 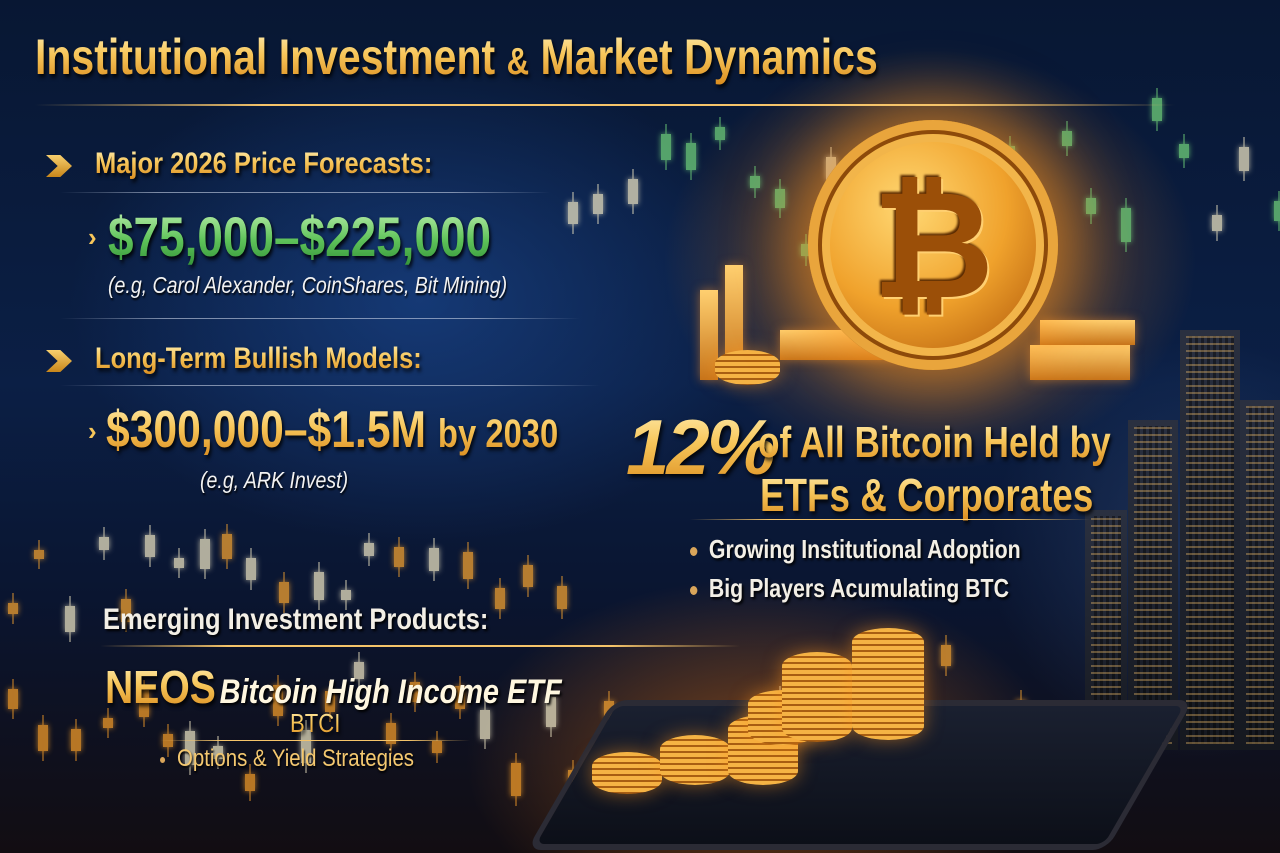 What do you see at coordinates (933, 244) in the screenshot?
I see `bitcoin-symbol: ₿` at bounding box center [933, 244].